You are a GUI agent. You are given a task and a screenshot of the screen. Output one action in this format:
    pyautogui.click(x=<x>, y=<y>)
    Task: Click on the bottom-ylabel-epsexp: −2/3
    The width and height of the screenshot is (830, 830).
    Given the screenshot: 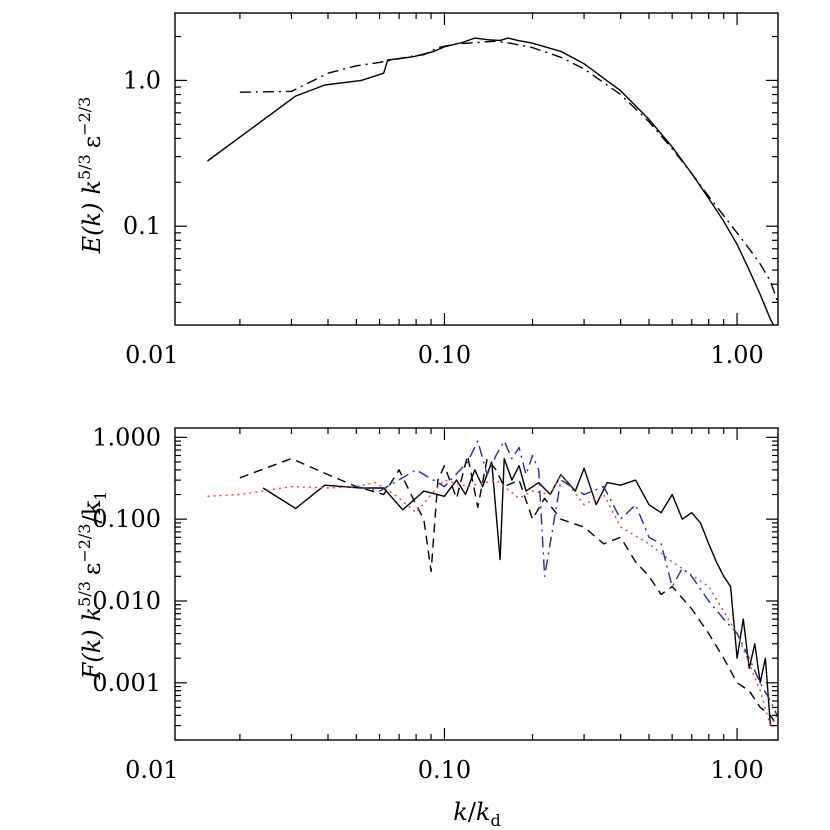 What is the action you would take?
    pyautogui.click(x=84, y=543)
    